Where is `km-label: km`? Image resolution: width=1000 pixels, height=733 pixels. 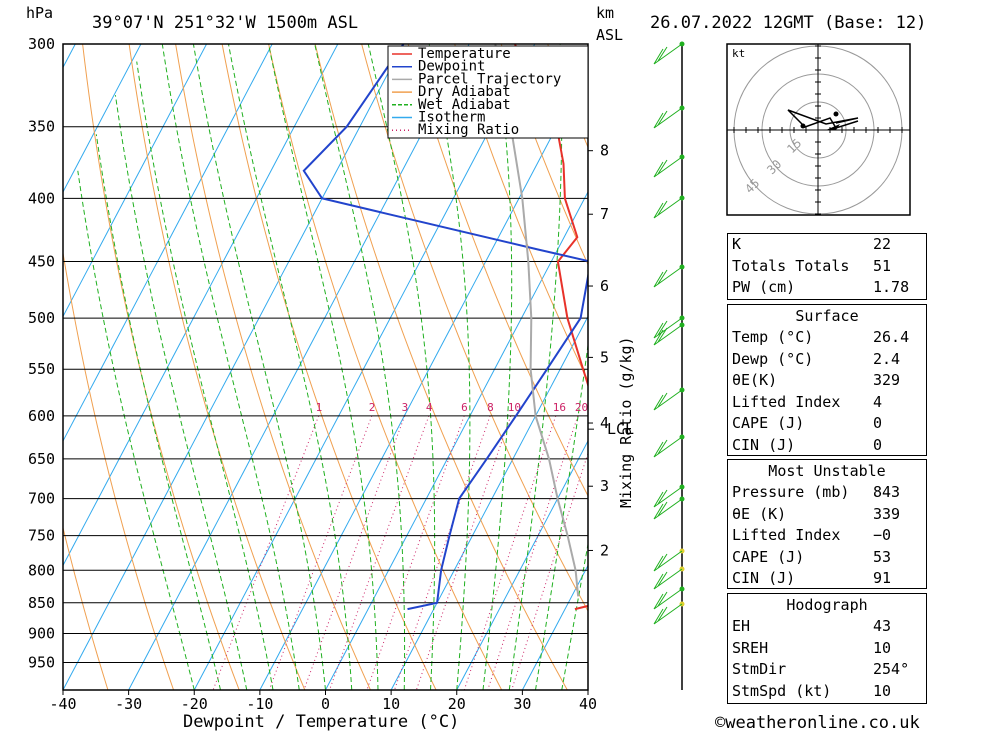 km-label: km is located at coordinates (605, 13).